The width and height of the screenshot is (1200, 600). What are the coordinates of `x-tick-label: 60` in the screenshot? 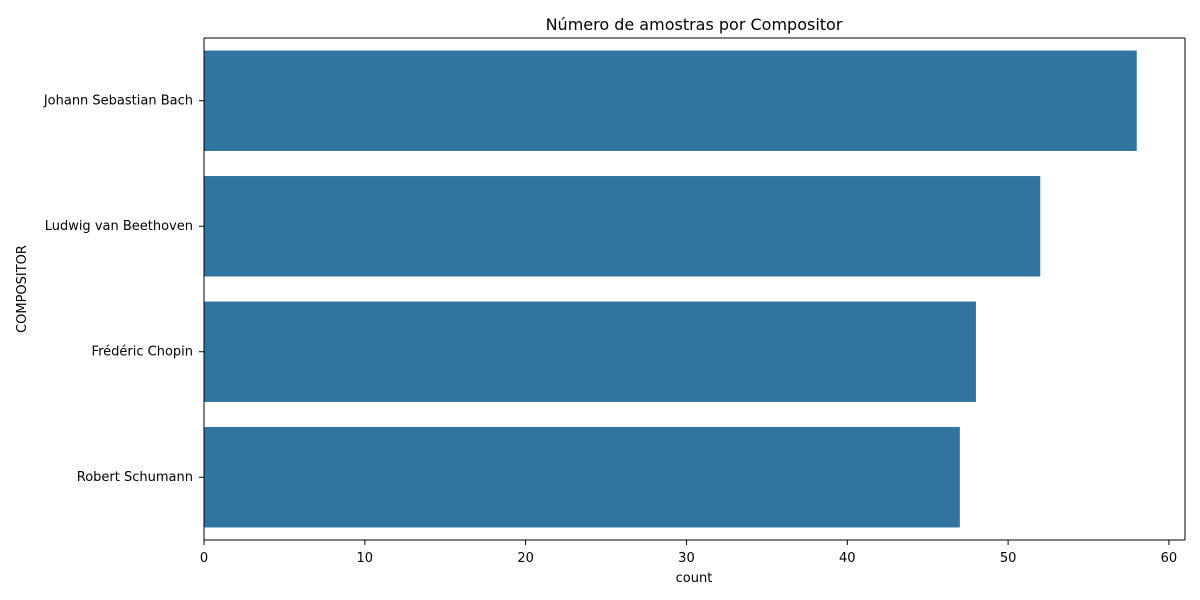 It's located at (1169, 558).